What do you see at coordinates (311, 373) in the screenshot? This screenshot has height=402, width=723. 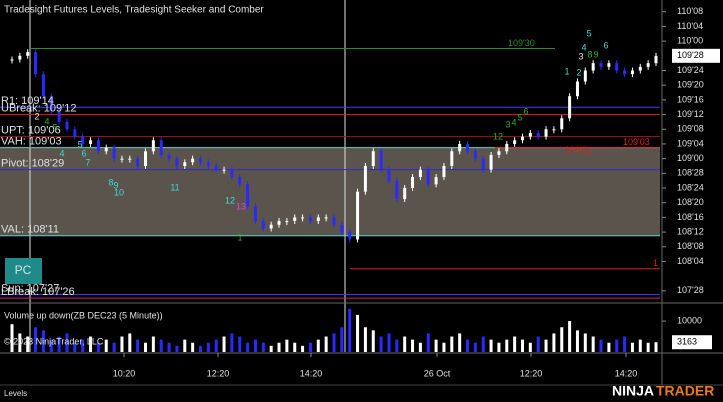 I see `x-tick-label: 14:20` at bounding box center [311, 373].